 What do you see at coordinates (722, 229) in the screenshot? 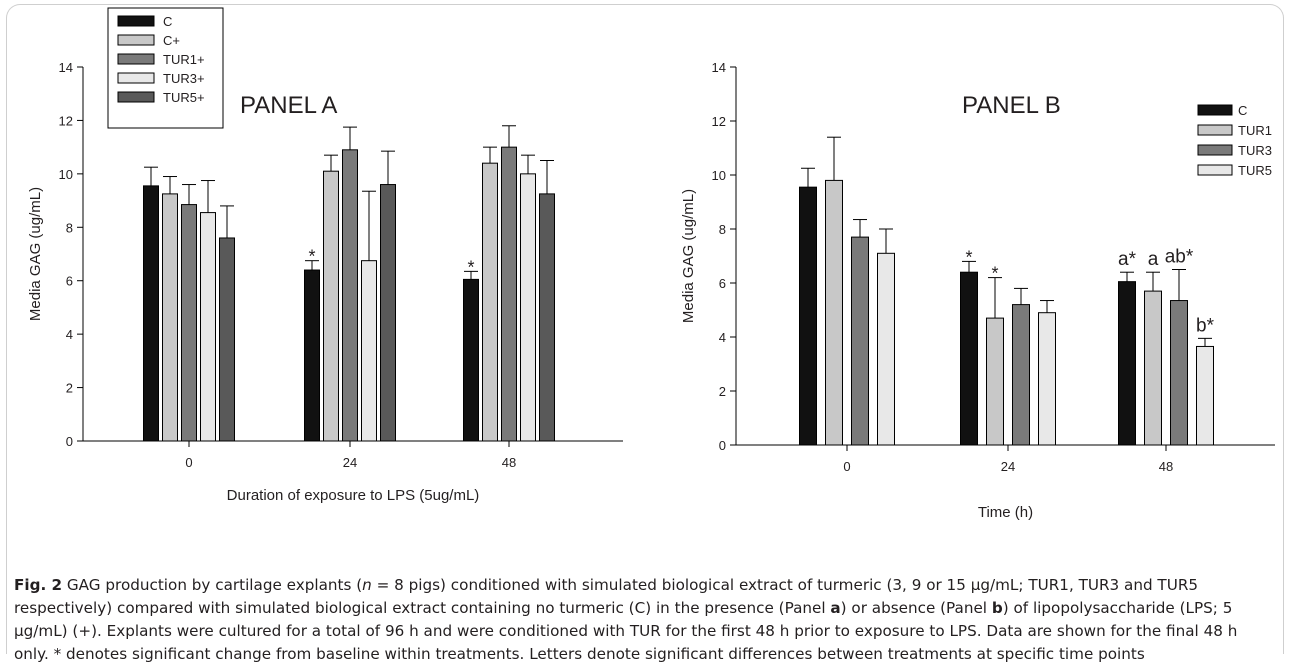
I see `panel-b-y-tick-label: 8` at bounding box center [722, 229].